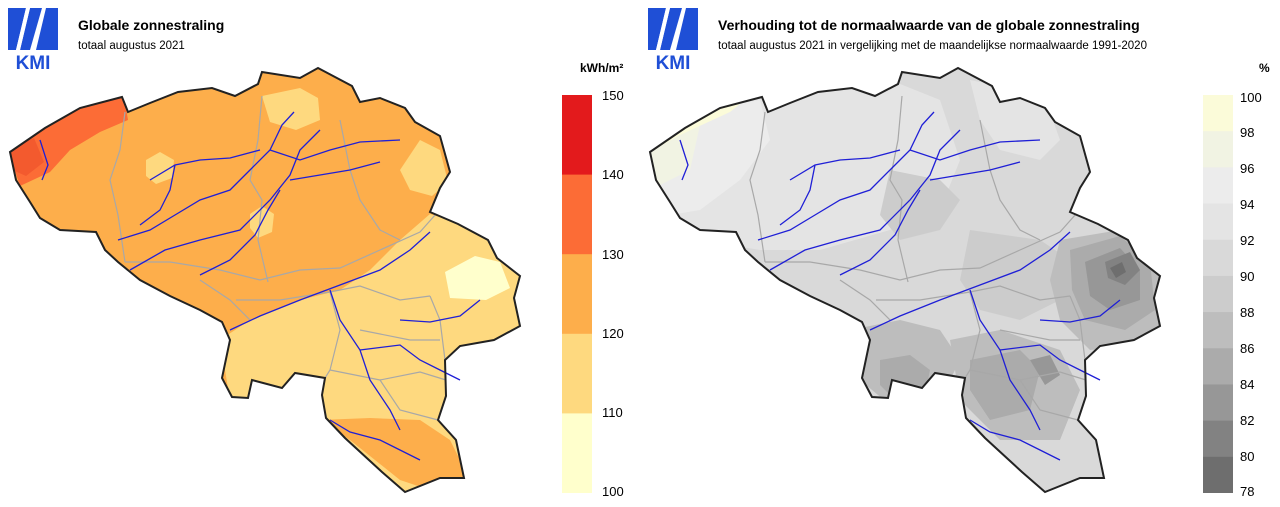 The image size is (1280, 507). I want to click on legend-tick: 86, so click(1247, 348).